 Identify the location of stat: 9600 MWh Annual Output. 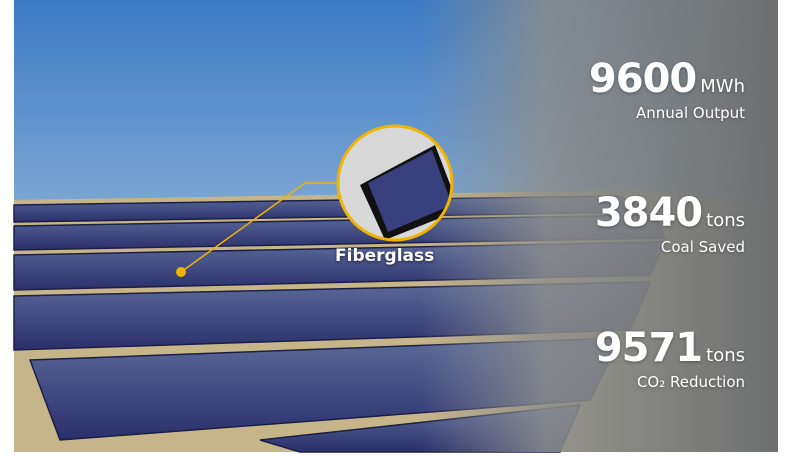
(667, 89).